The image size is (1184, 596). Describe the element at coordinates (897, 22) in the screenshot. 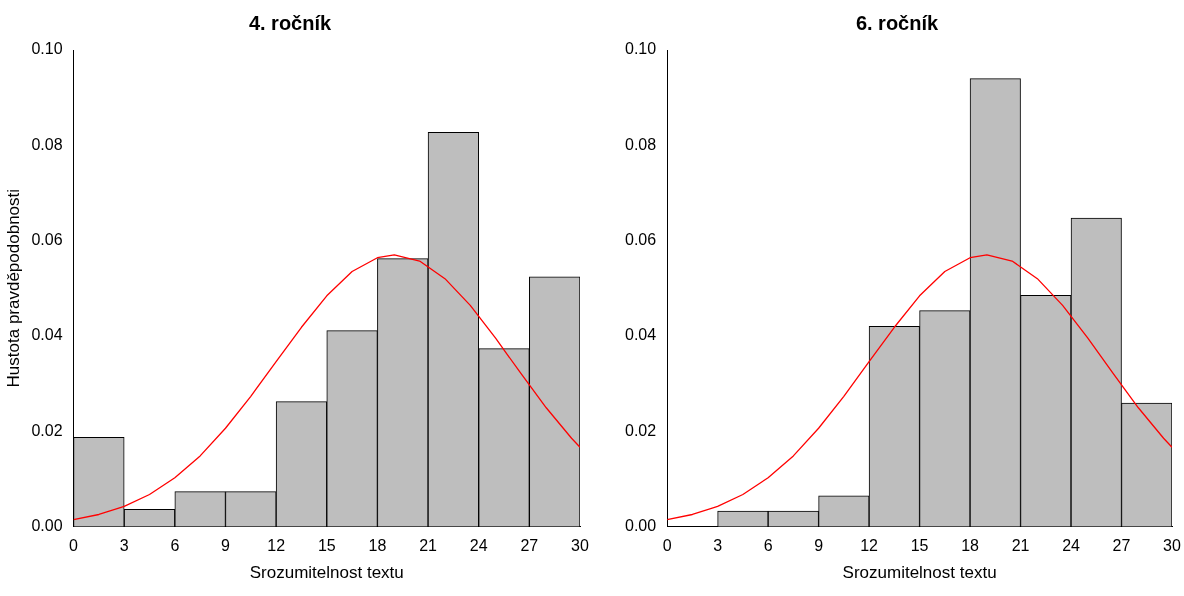

I see `chart-title: 6. ročník` at that location.